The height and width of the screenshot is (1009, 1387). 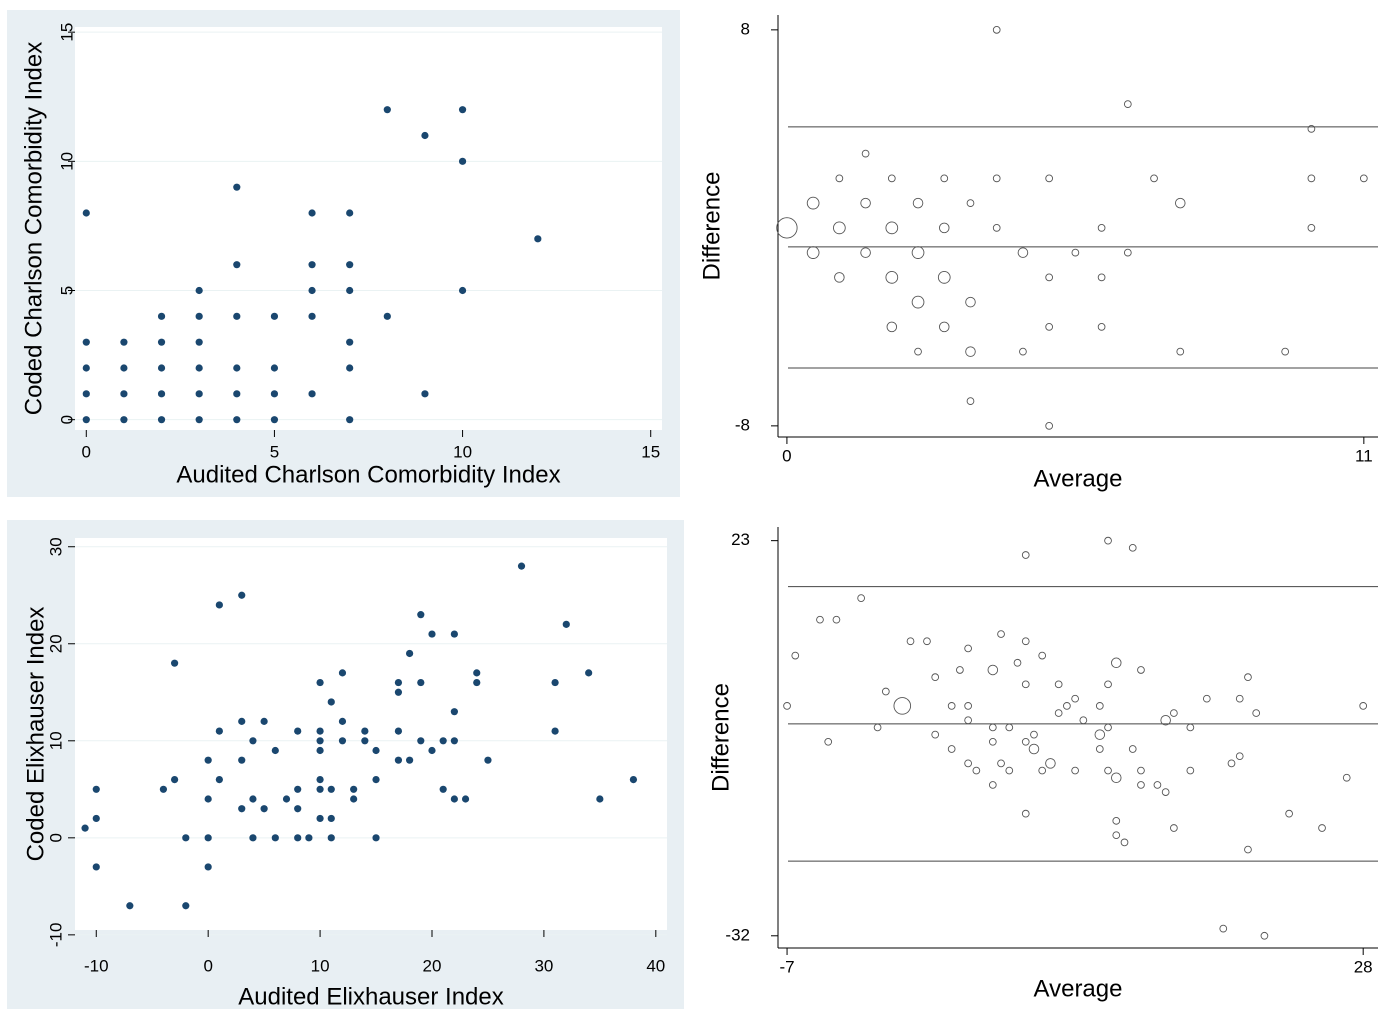 I want to click on y-axis-title: Coded Charlson Comorbidity Index, so click(x=33, y=229).